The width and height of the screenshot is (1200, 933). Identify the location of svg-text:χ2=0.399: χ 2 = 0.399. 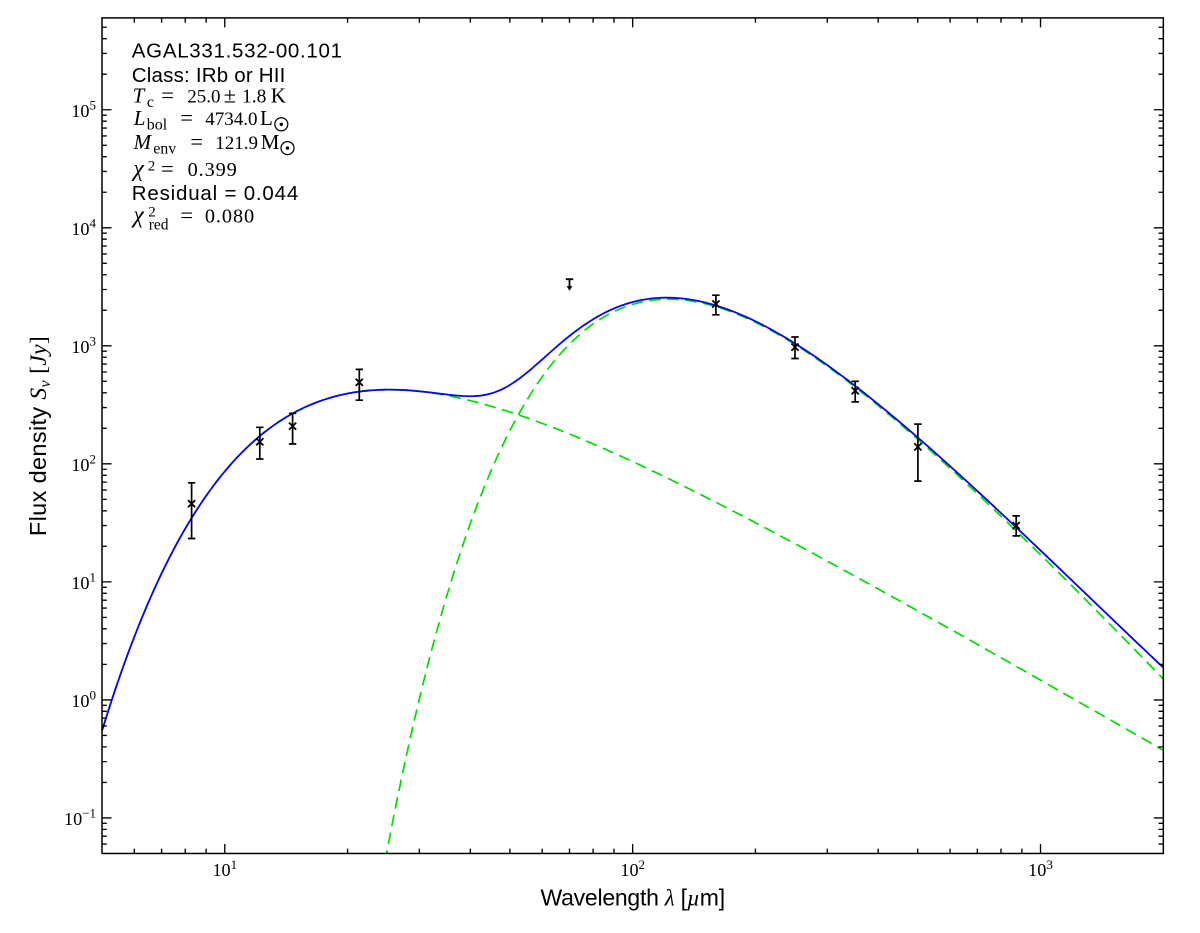
(184, 169).